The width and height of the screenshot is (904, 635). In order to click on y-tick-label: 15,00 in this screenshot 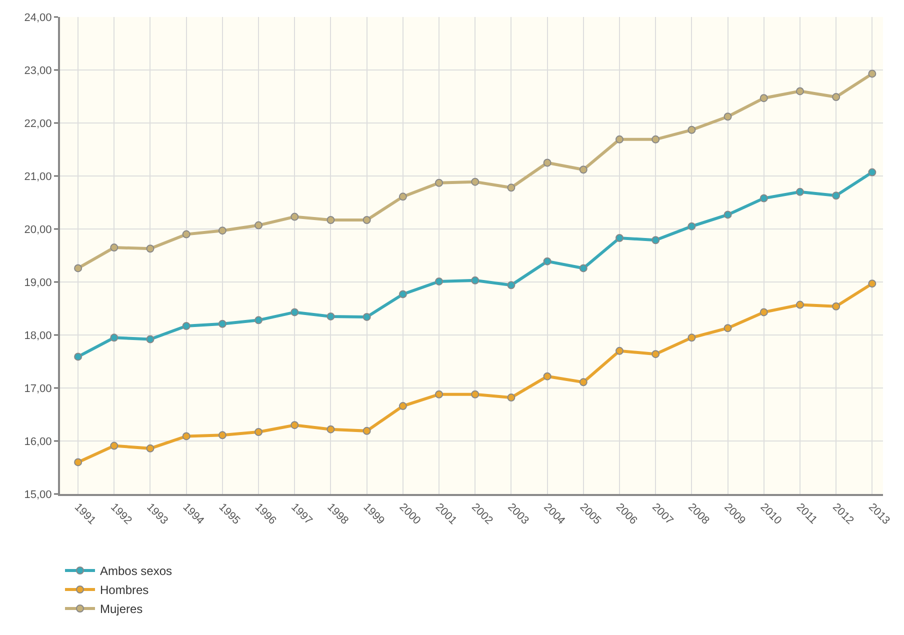, I will do `click(38, 494)`.